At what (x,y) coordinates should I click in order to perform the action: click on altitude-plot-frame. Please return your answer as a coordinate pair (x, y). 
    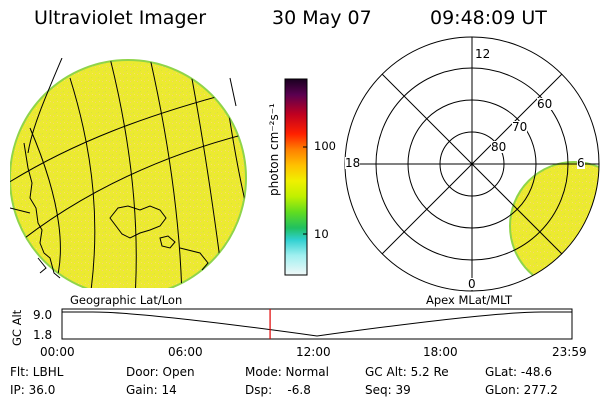
    Looking at the image, I should click on (317, 324).